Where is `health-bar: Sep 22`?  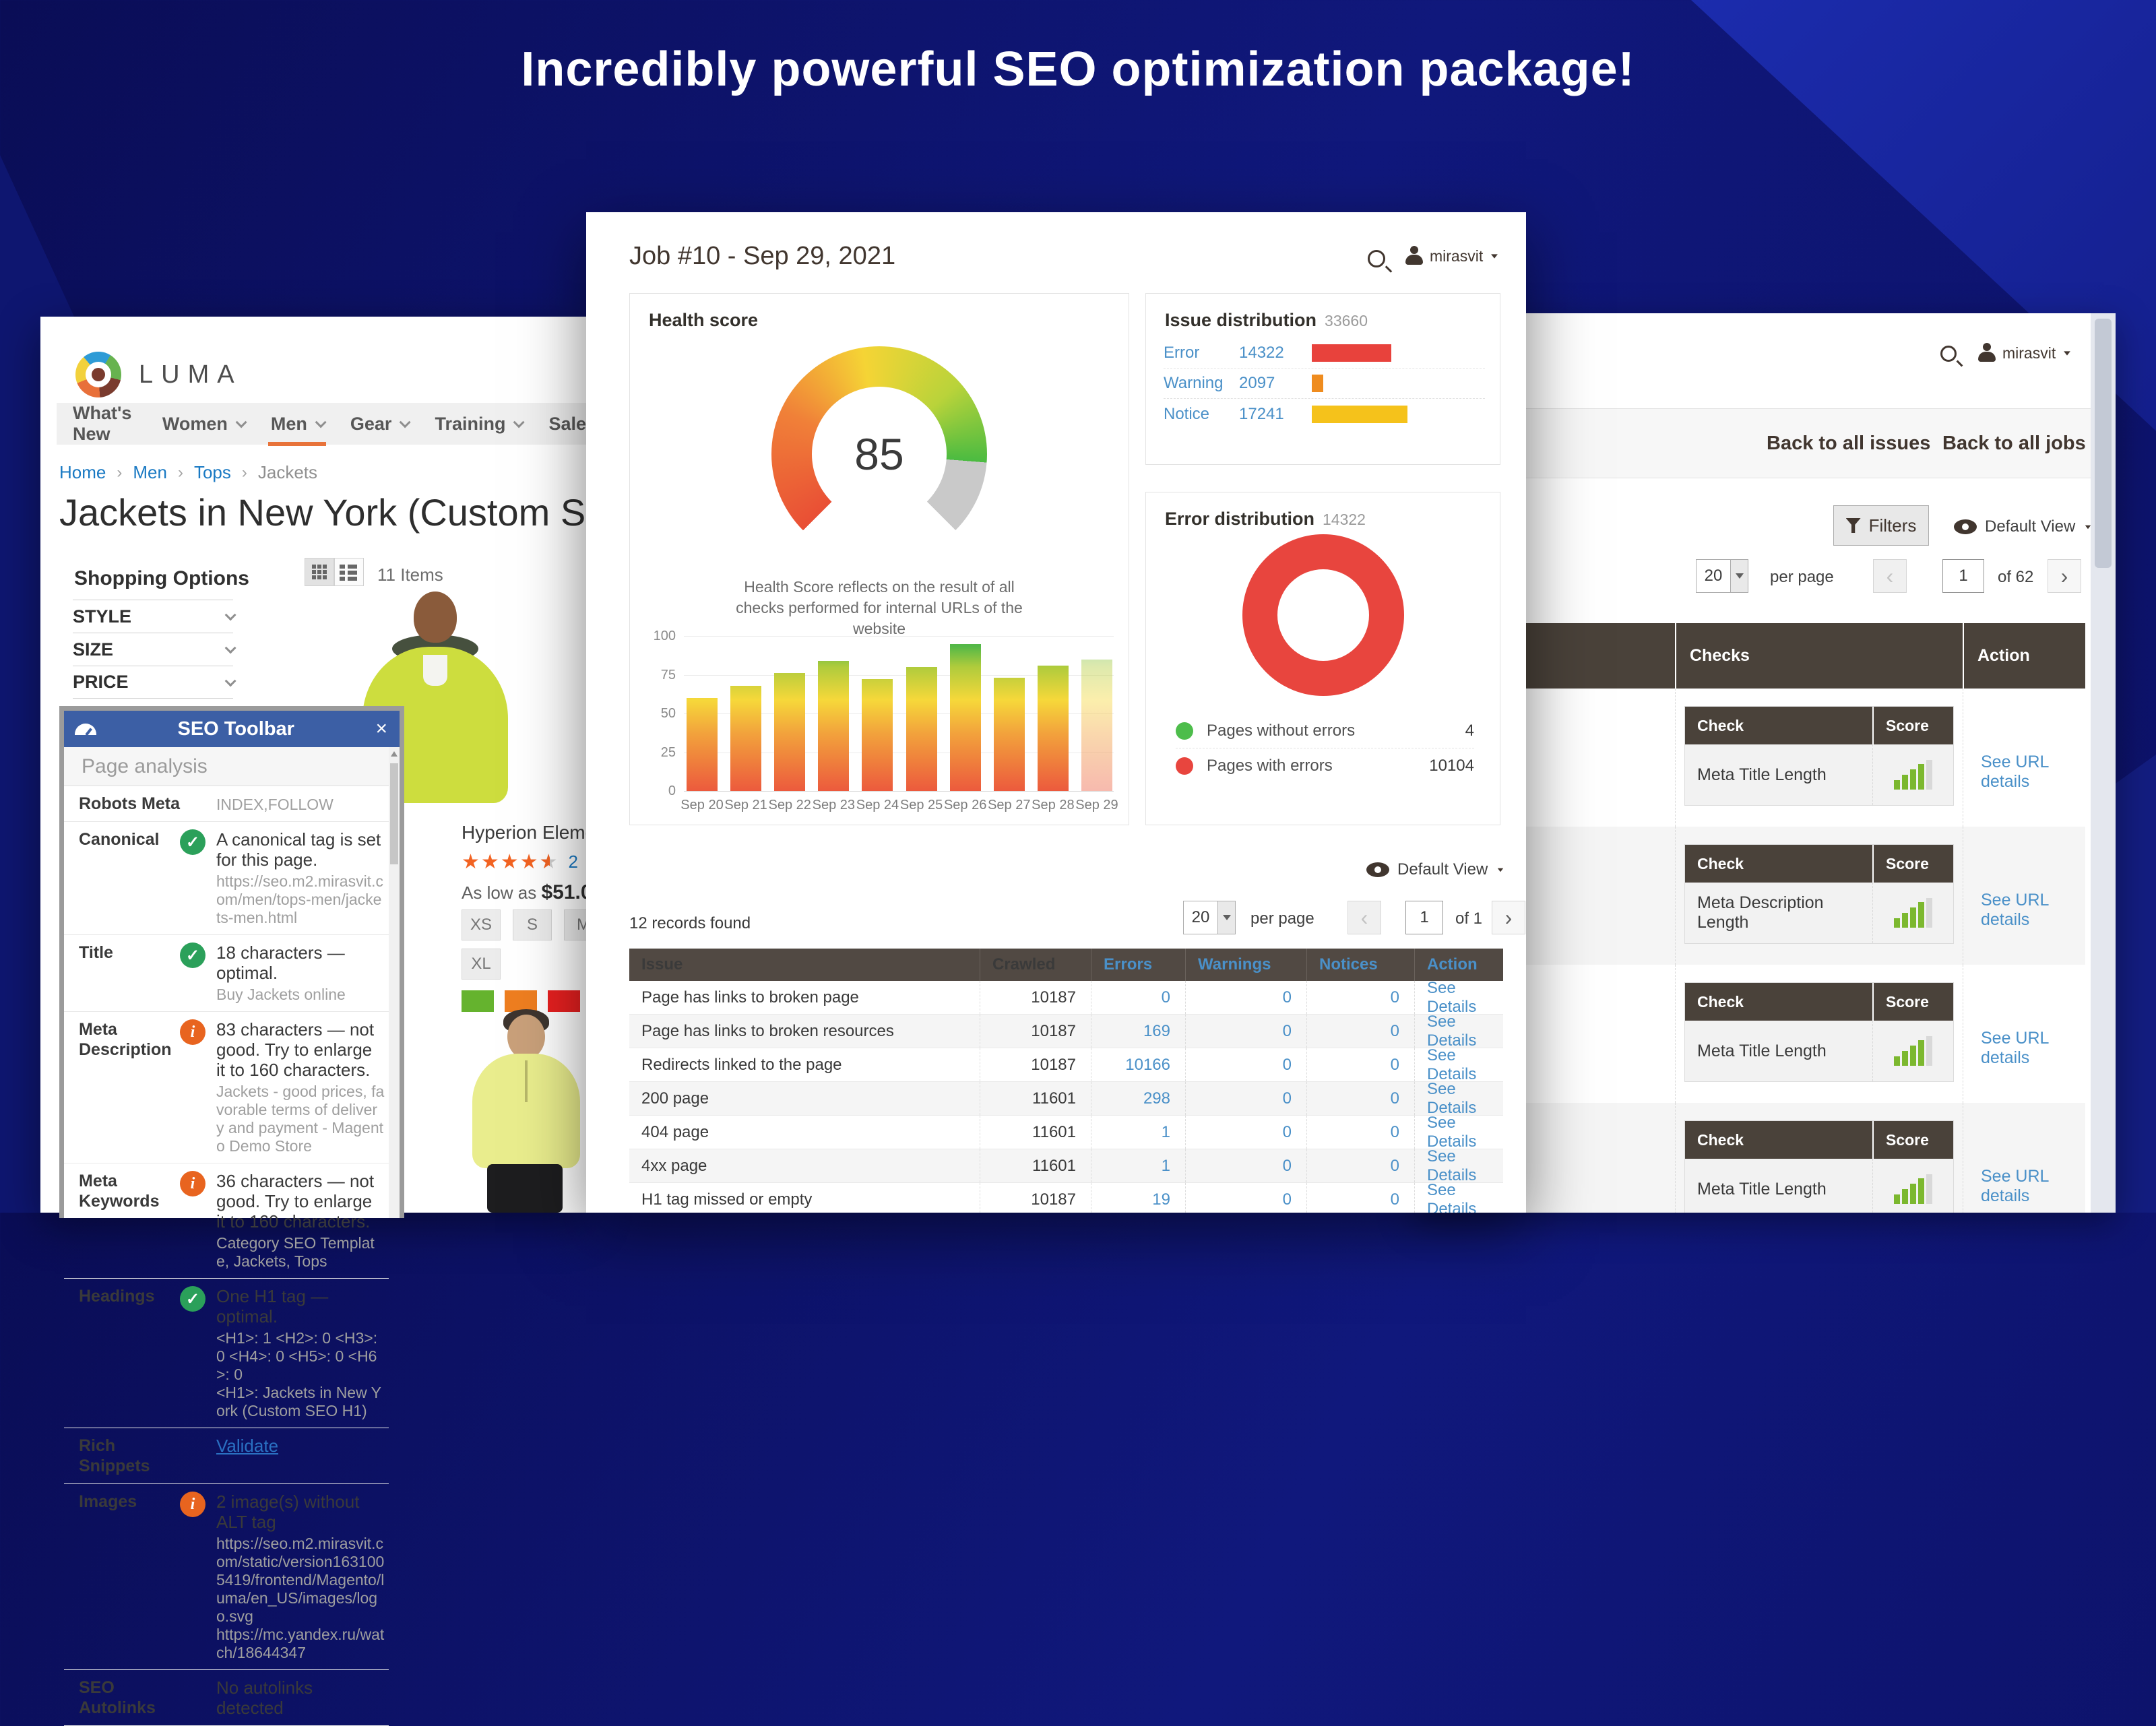 health-bar: Sep 22 is located at coordinates (790, 724).